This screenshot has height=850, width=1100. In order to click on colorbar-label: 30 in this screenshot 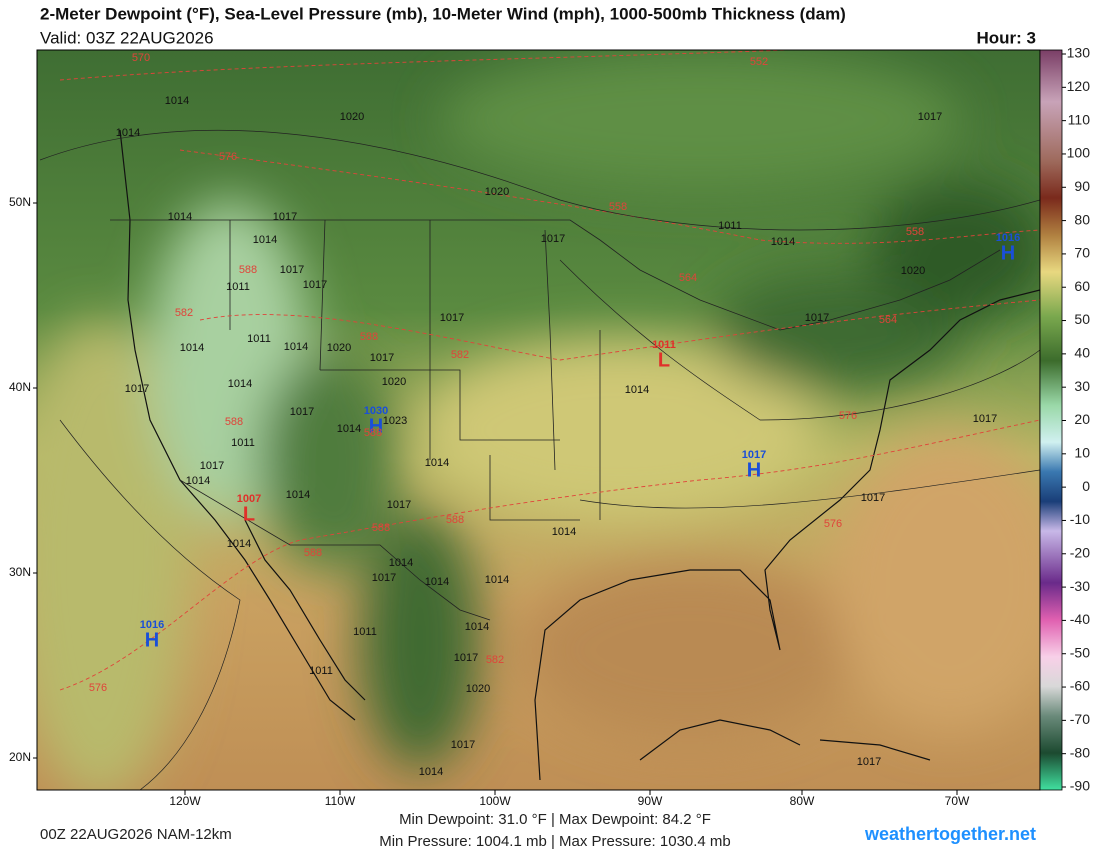, I will do `click(1082, 386)`.